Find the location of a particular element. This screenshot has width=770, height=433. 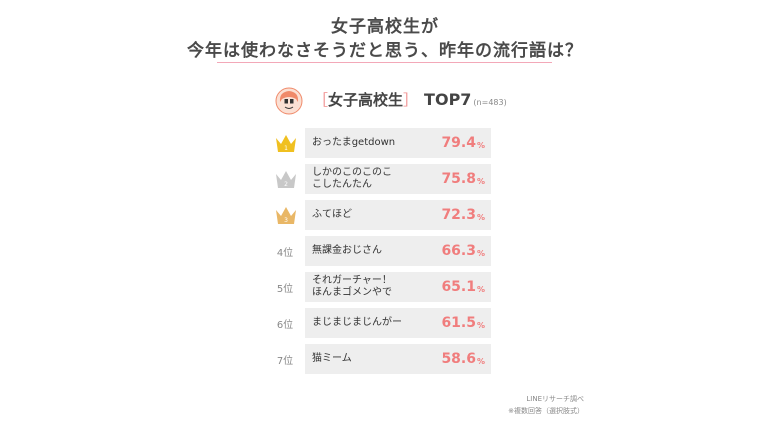

group-label: 女子高校生 is located at coordinates (366, 100).